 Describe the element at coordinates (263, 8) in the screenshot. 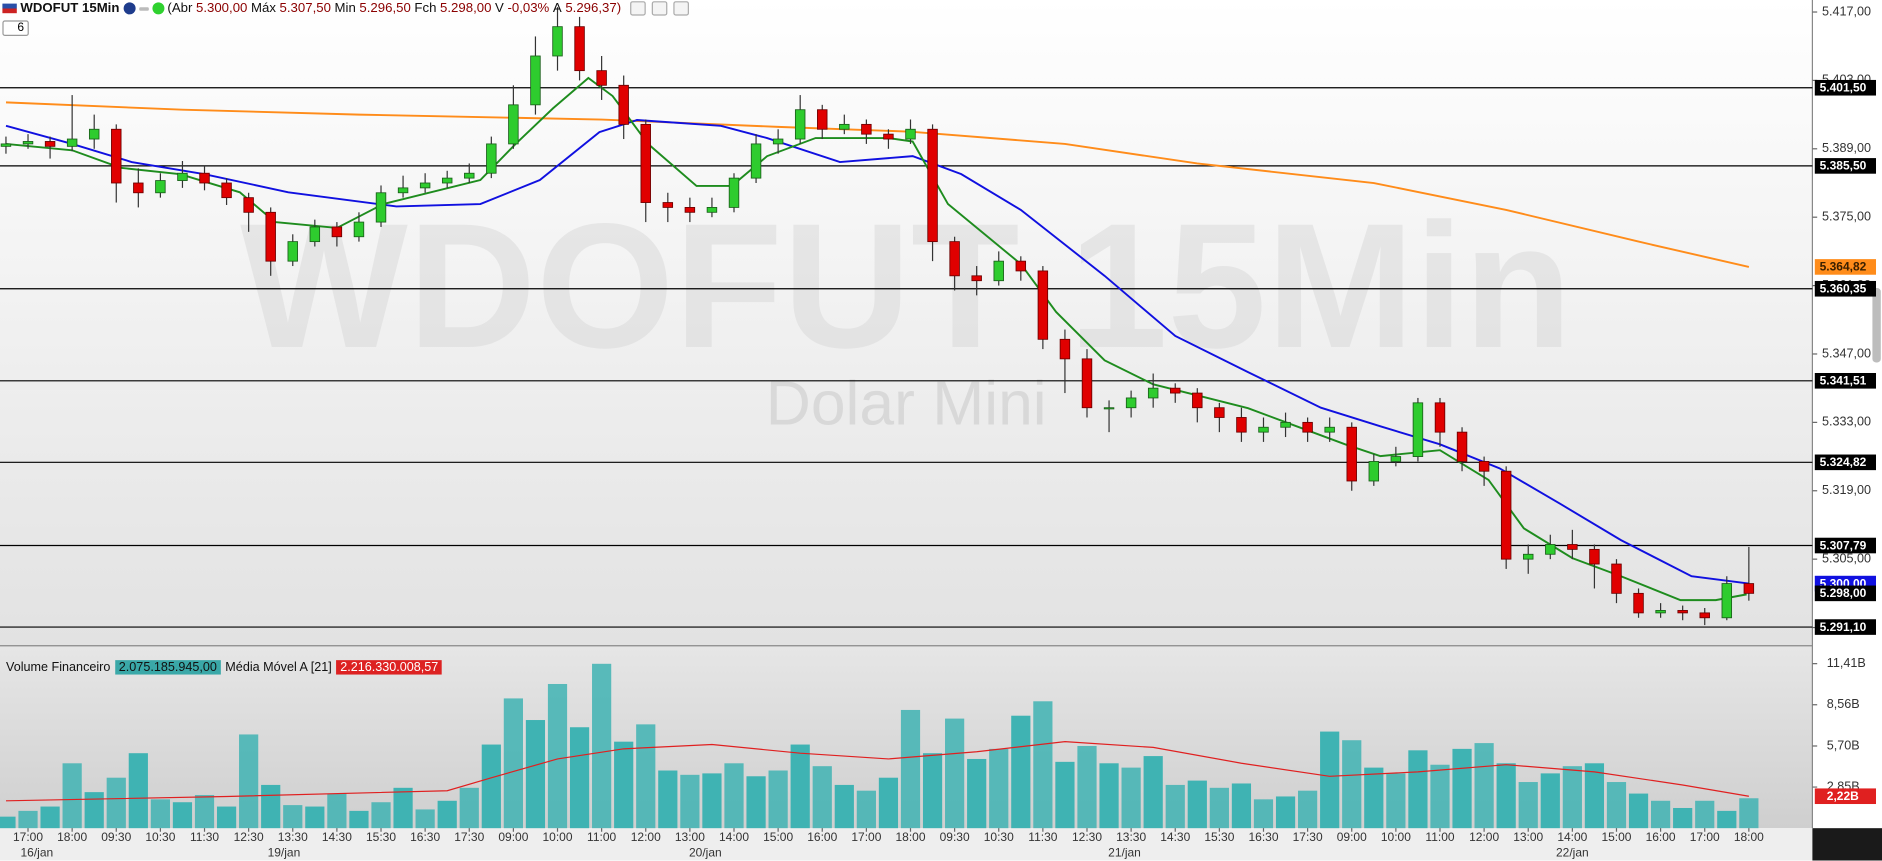

I see `ohlc-label: Máx` at that location.